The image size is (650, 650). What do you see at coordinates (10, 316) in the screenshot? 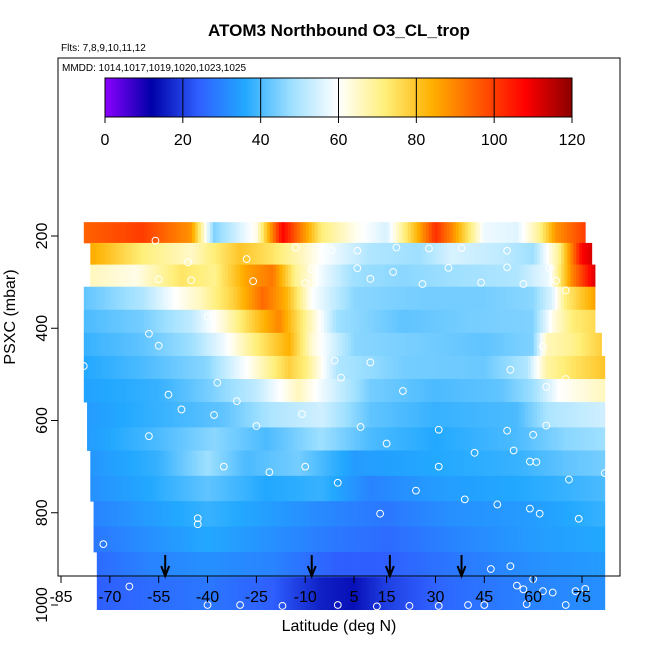
I see `y-axis-label: PSXC (mbar)` at bounding box center [10, 316].